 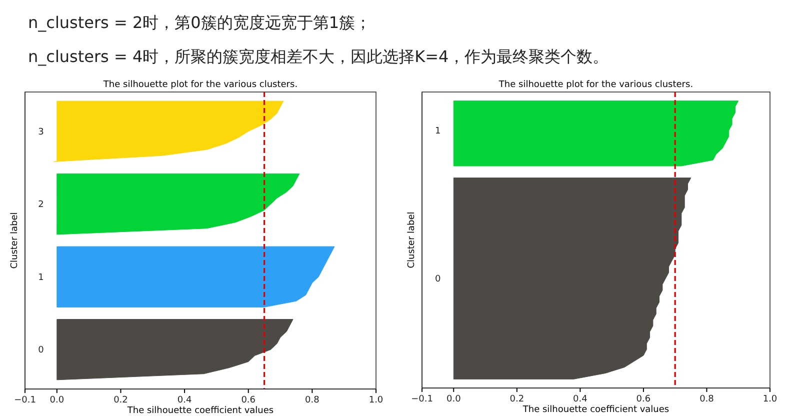 I want to click on y-tick-label: 2, so click(x=41, y=205).